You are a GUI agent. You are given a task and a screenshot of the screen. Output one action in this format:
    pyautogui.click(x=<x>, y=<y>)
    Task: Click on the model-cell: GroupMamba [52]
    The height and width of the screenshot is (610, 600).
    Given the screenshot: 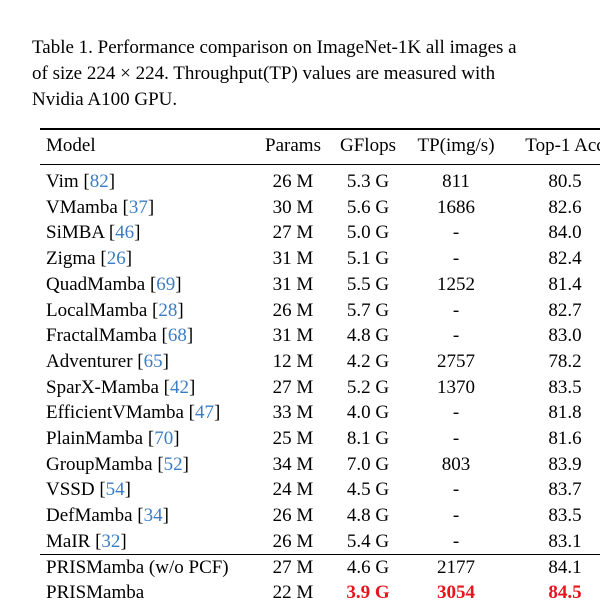 What is the action you would take?
    pyautogui.click(x=117, y=465)
    